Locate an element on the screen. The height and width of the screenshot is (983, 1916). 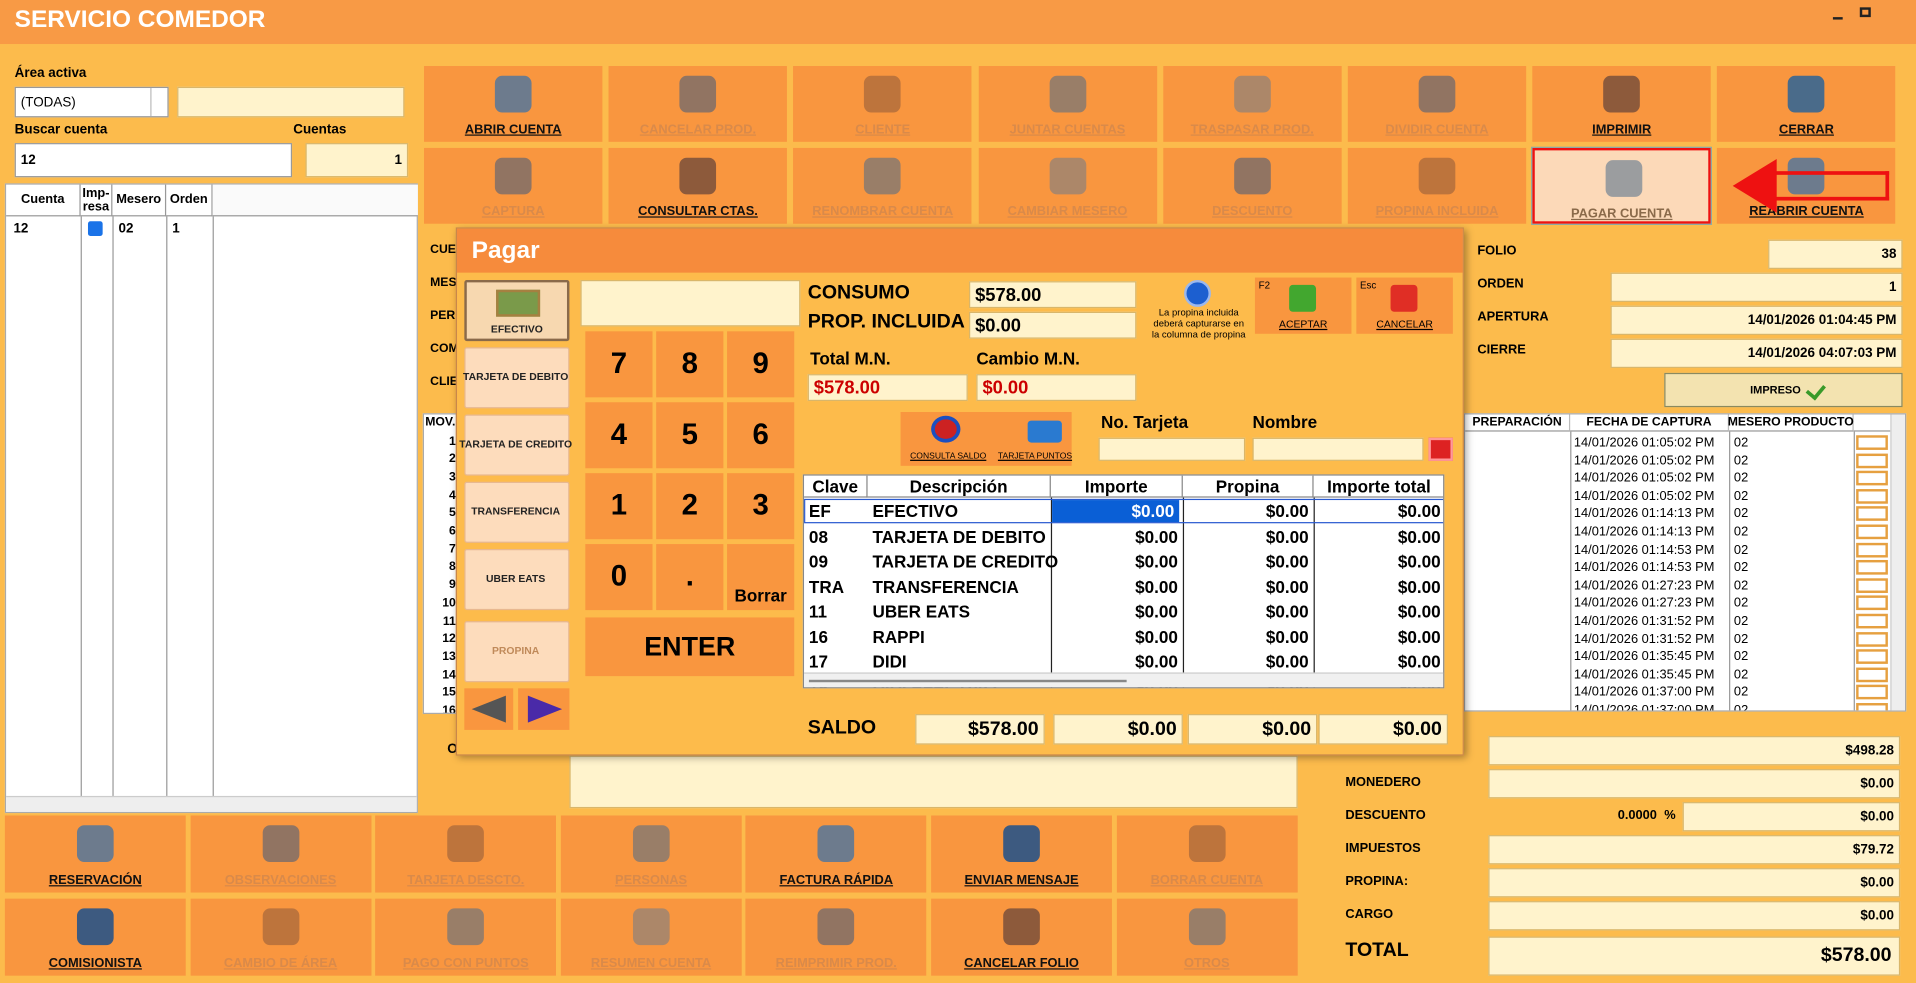
toolbar-button: CAMBIAR MESERO is located at coordinates (1067, 185).